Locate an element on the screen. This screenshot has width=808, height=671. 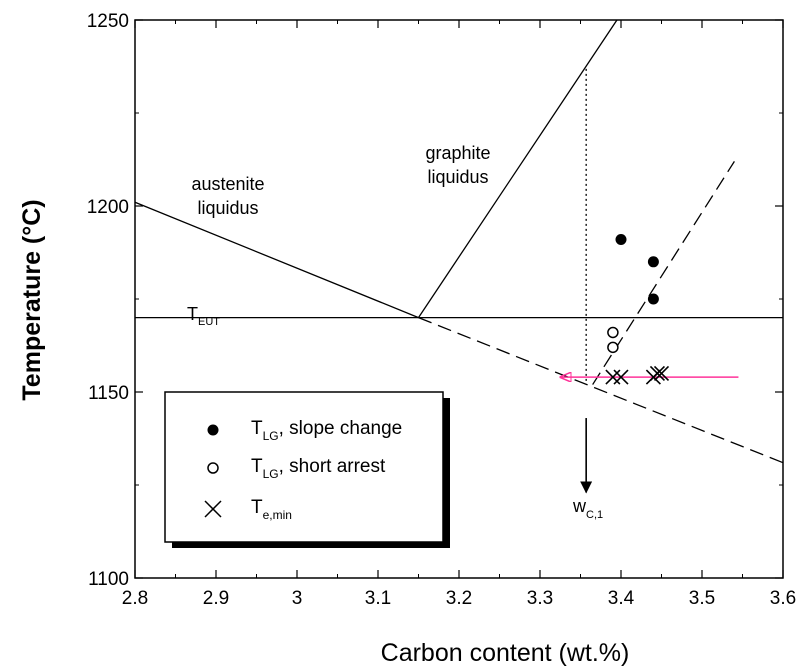
wc1-label: wC,1 is located at coordinates (587, 508).